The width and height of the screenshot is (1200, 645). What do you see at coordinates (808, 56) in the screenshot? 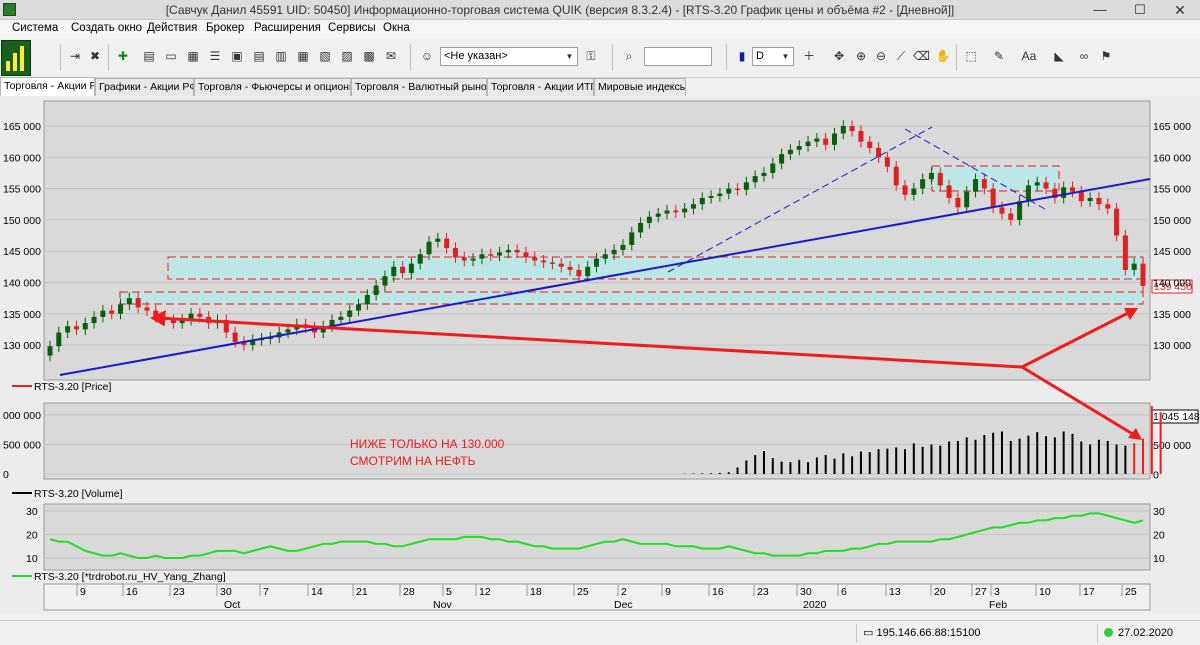
I see `crosshair-icon: ＋` at bounding box center [808, 56].